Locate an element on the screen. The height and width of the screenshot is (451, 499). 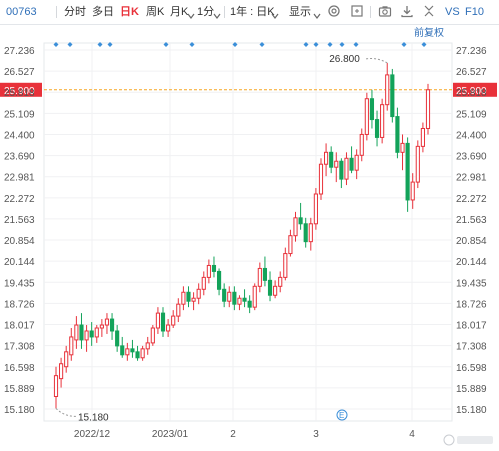
price-badge-right is located at coordinates (475, 89).